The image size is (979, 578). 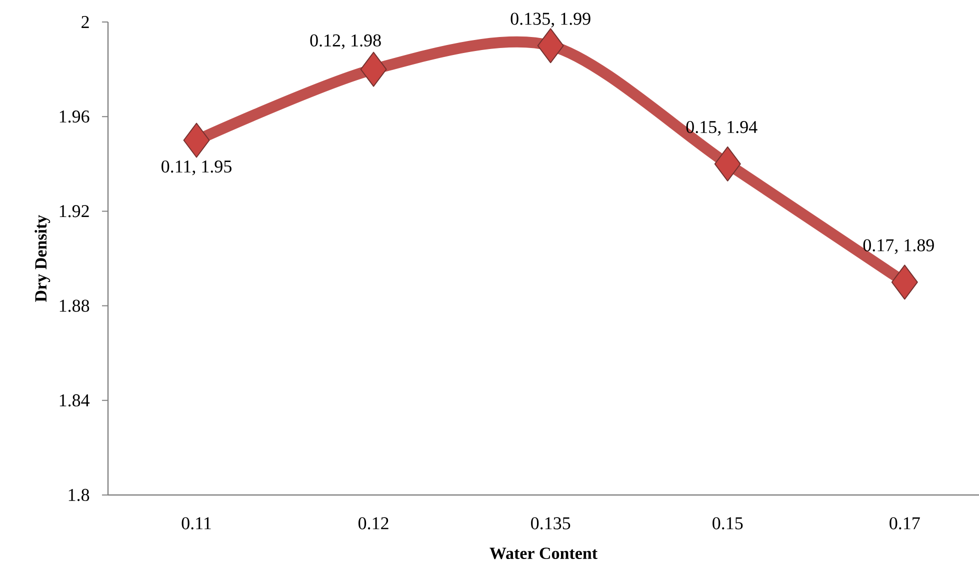 What do you see at coordinates (79, 495) in the screenshot?
I see `y-tick-label: 1.8` at bounding box center [79, 495].